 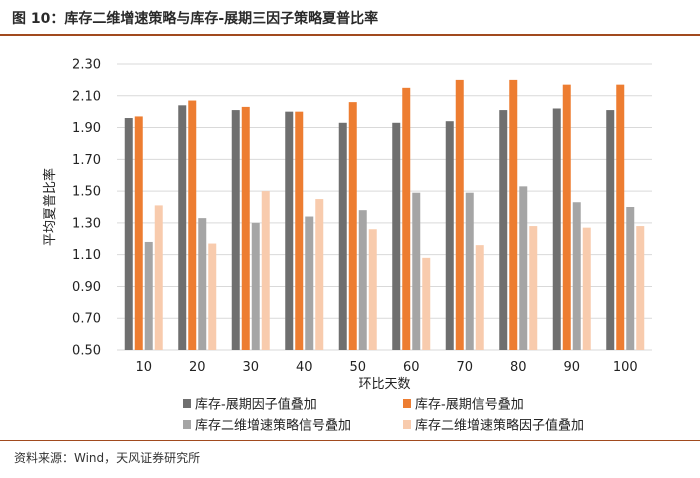 What do you see at coordinates (86, 351) in the screenshot?
I see `y-tick-label: 0.50` at bounding box center [86, 351].